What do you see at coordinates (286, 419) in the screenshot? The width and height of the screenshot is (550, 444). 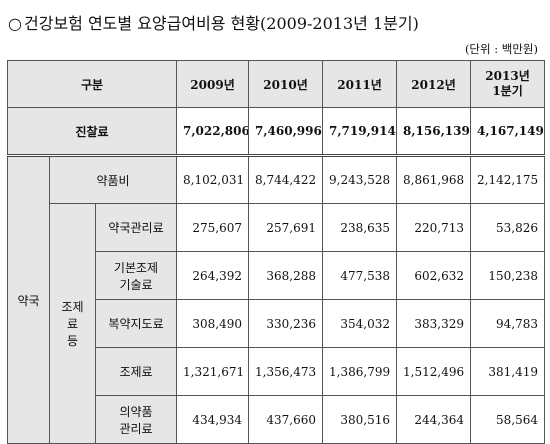 I see `cell: 437,660` at bounding box center [286, 419].